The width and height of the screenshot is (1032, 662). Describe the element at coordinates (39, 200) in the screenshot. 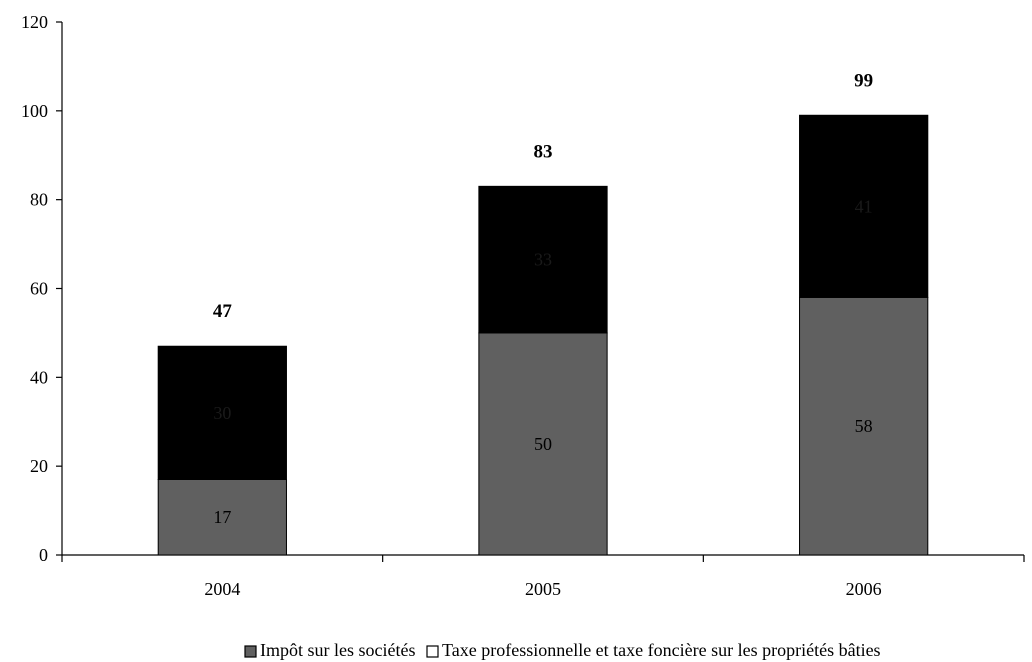

I see `y-tick-label: 80` at that location.